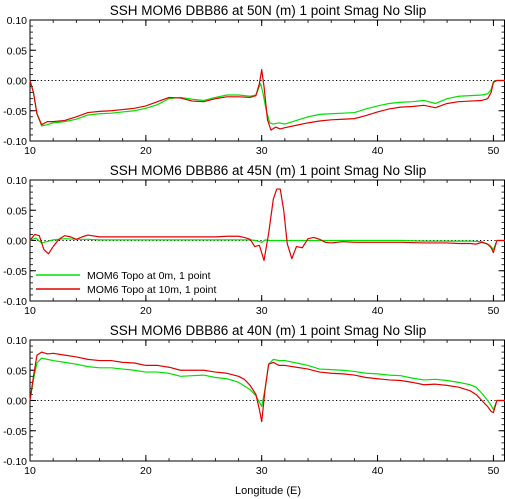 The image size is (505, 499). What do you see at coordinates (15, 302) in the screenshot?
I see `panel-45n-ytick-label: -0.10` at bounding box center [15, 302].